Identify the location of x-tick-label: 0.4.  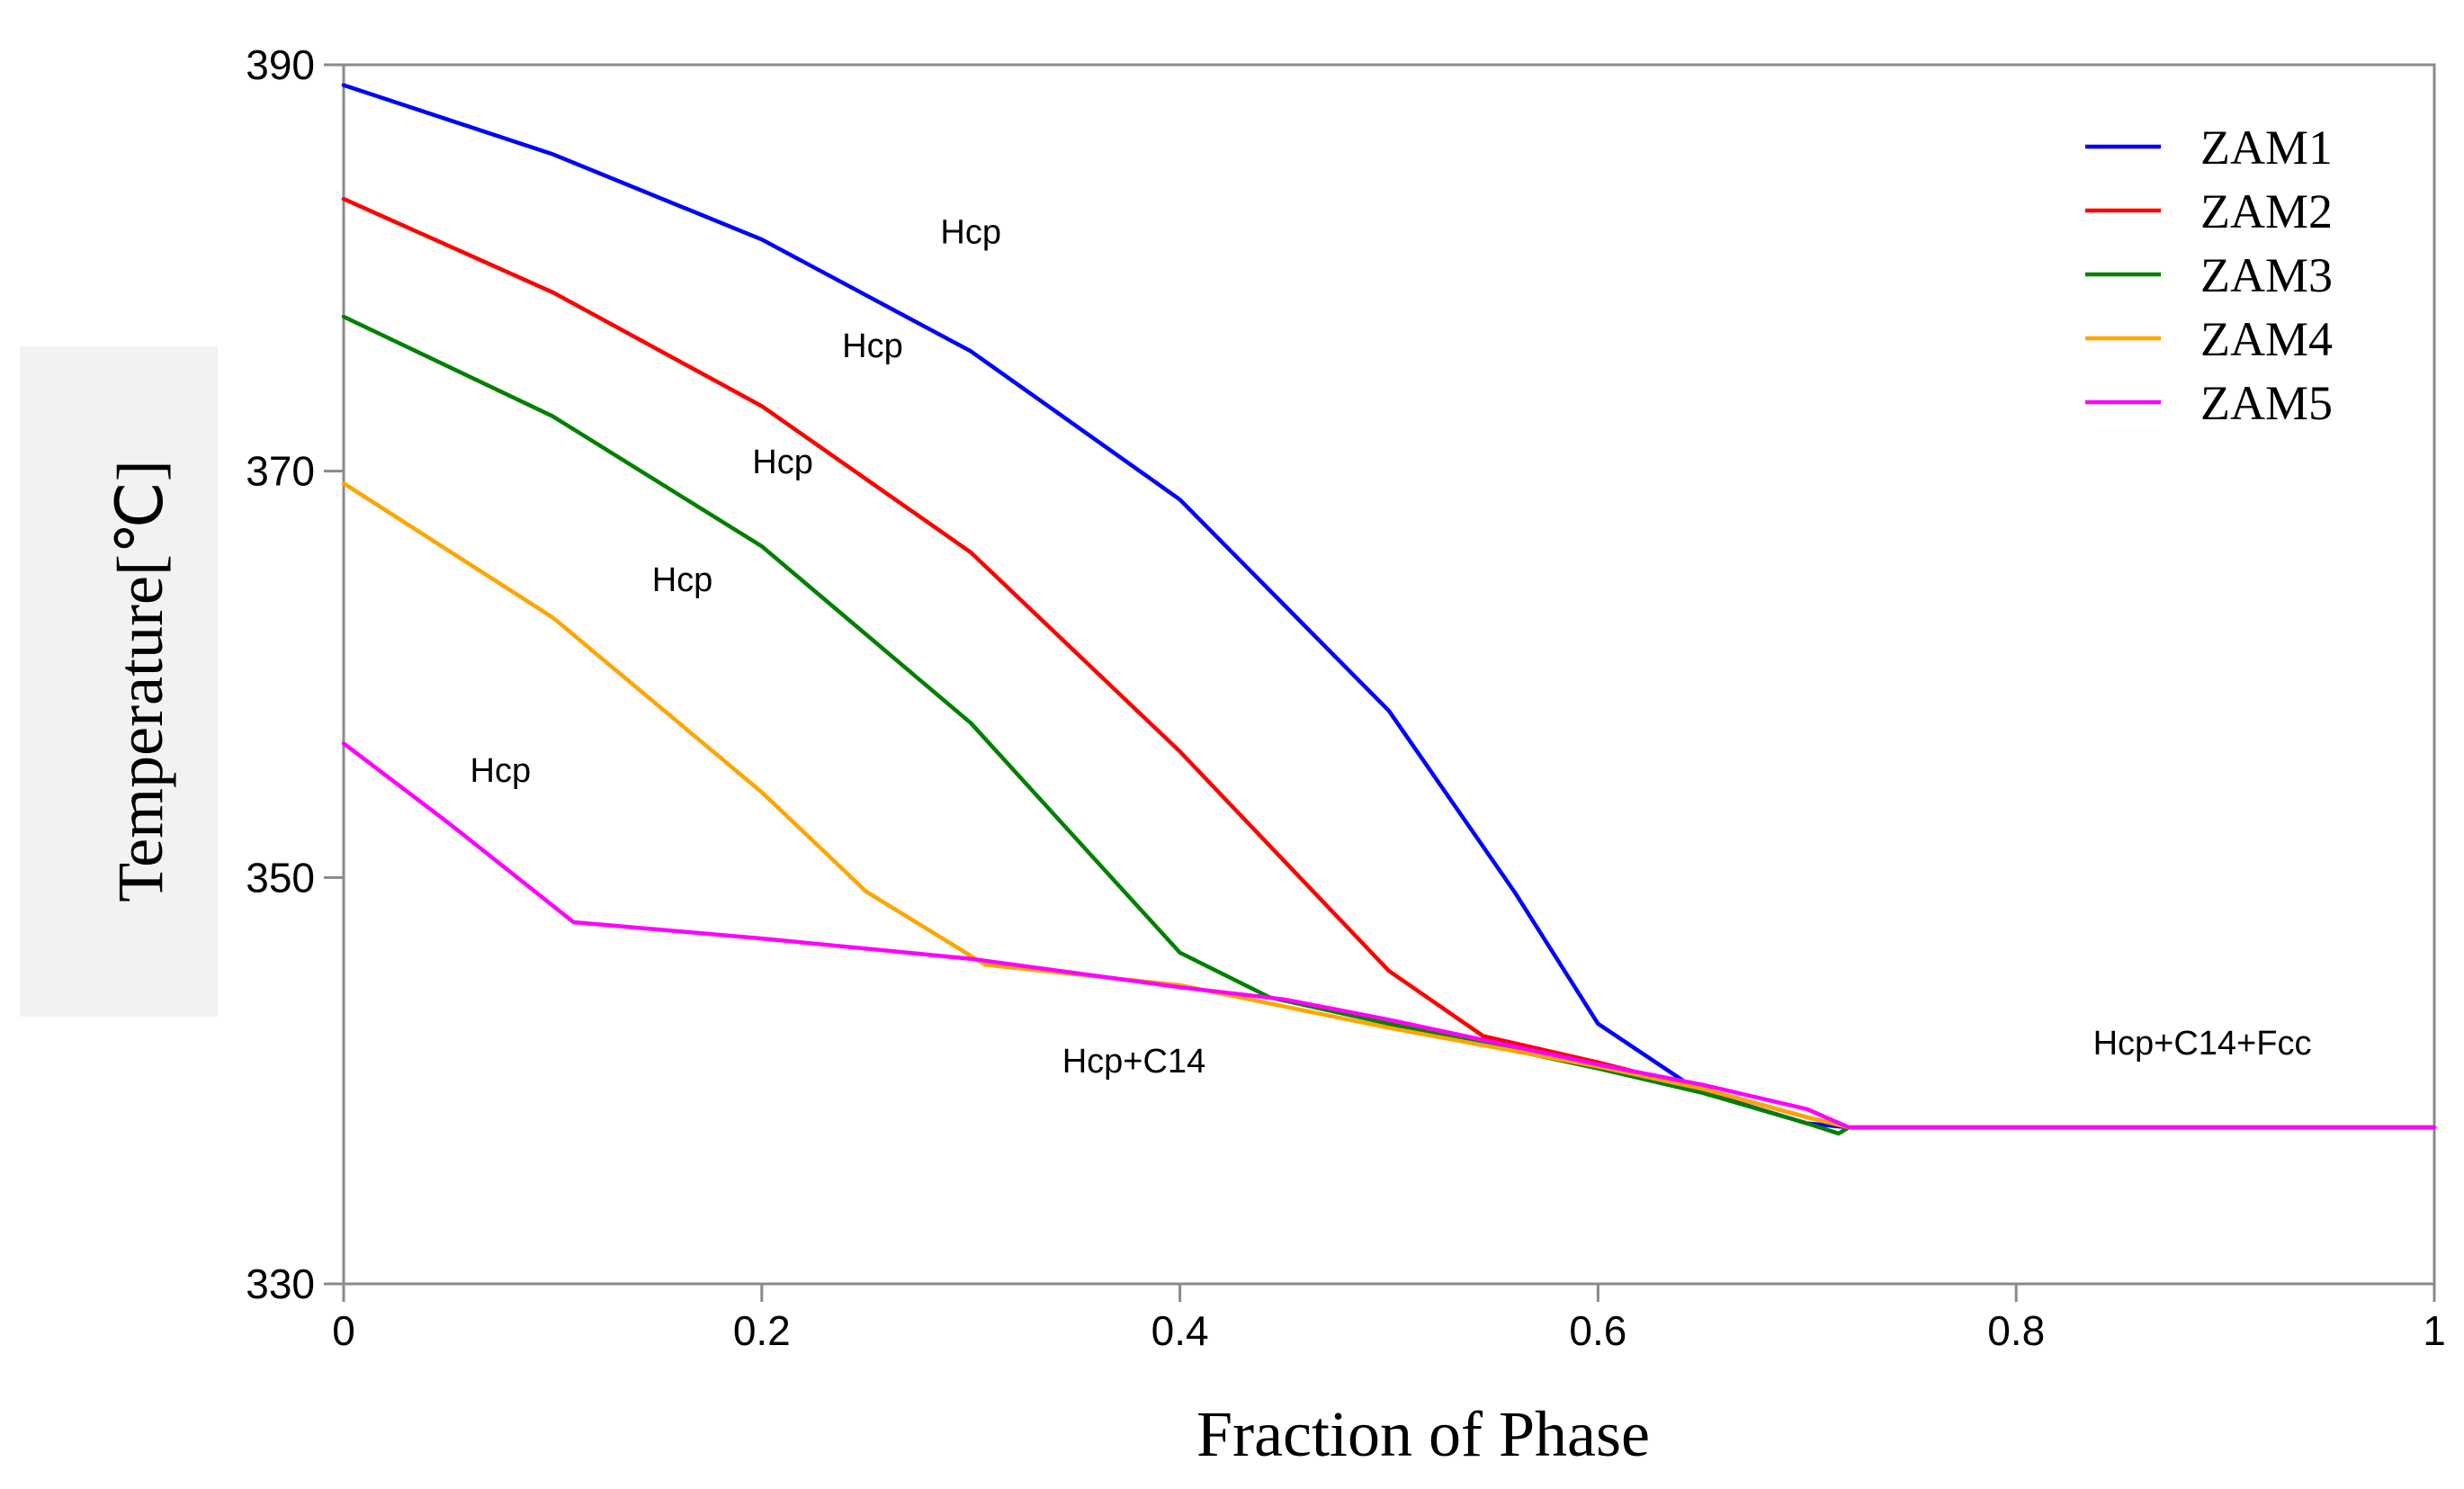
(1180, 1330).